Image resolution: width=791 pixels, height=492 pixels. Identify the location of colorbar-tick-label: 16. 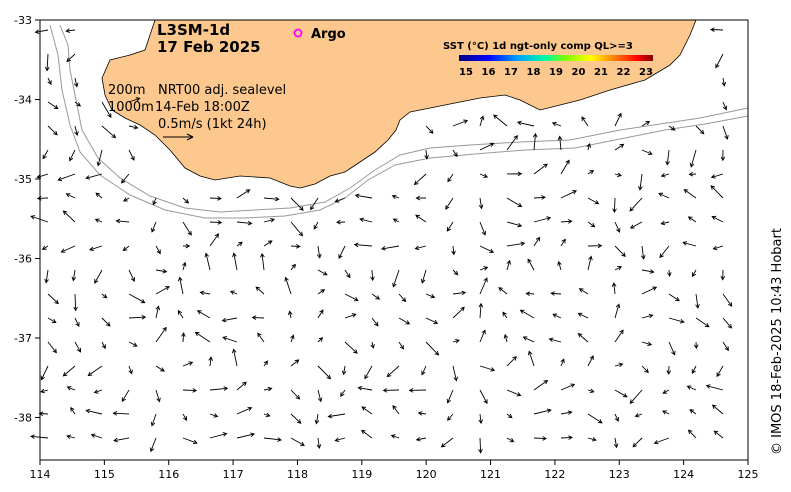
(489, 72).